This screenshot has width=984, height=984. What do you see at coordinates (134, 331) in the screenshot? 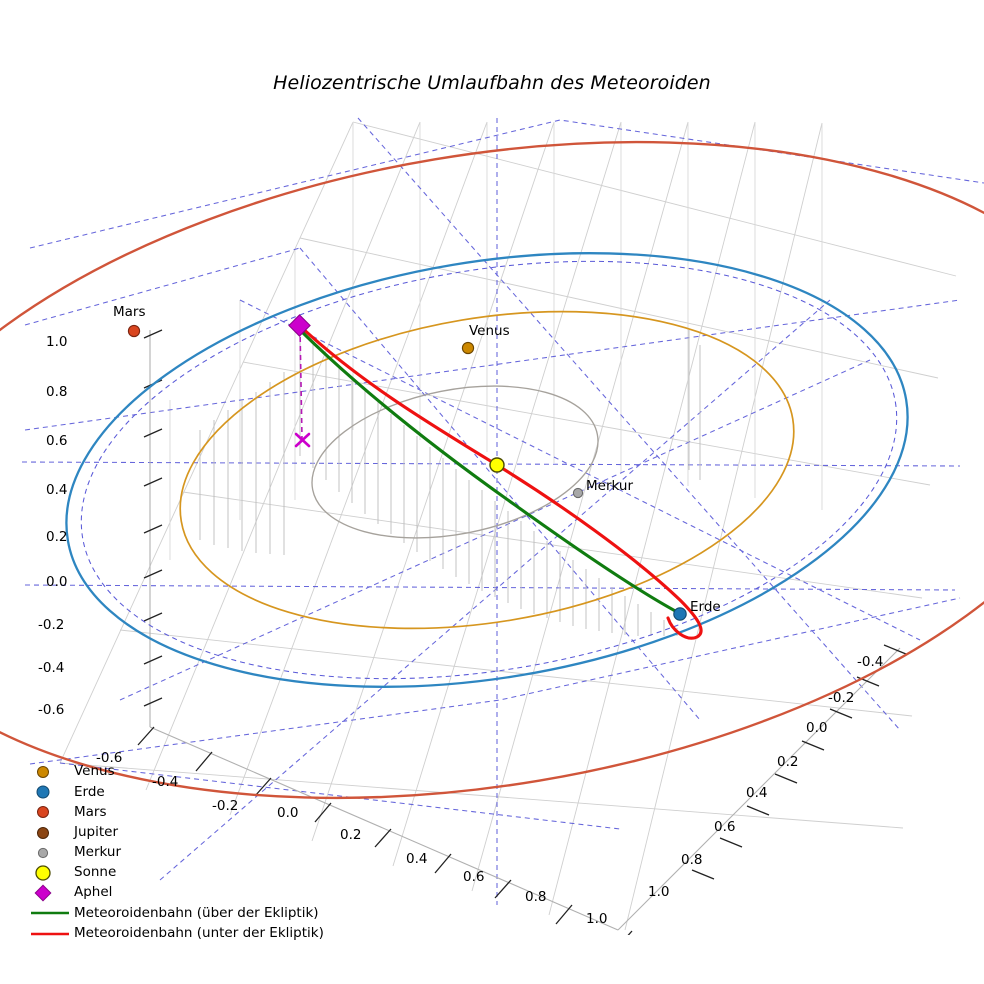
I see `body-marker-mars` at bounding box center [134, 331].